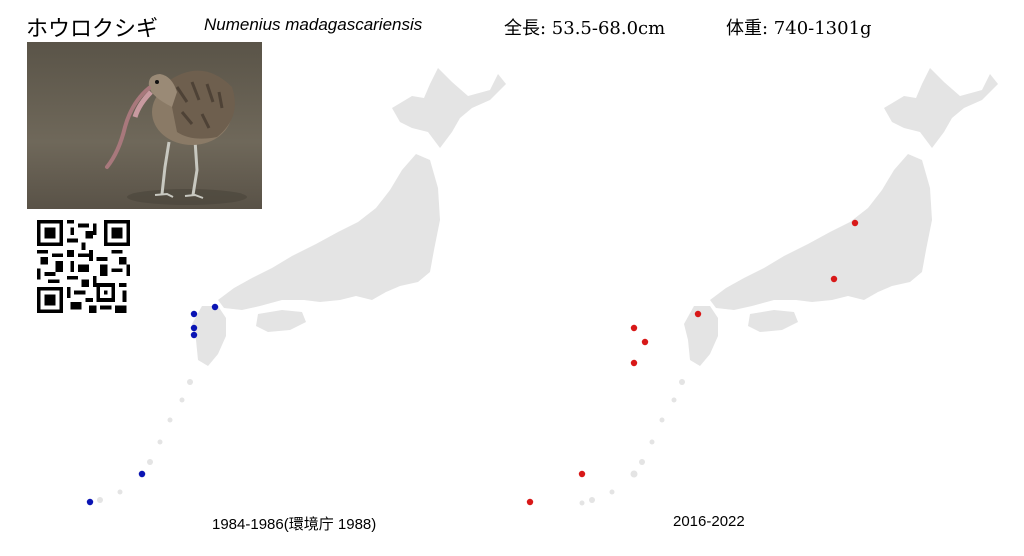 The height and width of the screenshot is (556, 1024). Describe the element at coordinates (313, 24) in the screenshot. I see `species-name-scientific: Numenius madagascariensis` at that location.